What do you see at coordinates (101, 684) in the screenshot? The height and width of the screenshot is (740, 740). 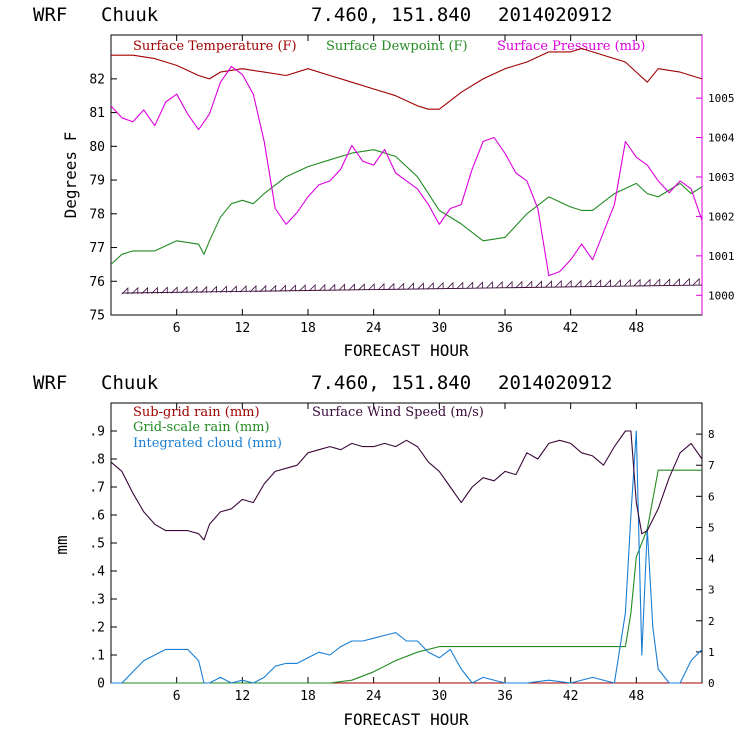 I see `y-tick-label: 0` at bounding box center [101, 684].